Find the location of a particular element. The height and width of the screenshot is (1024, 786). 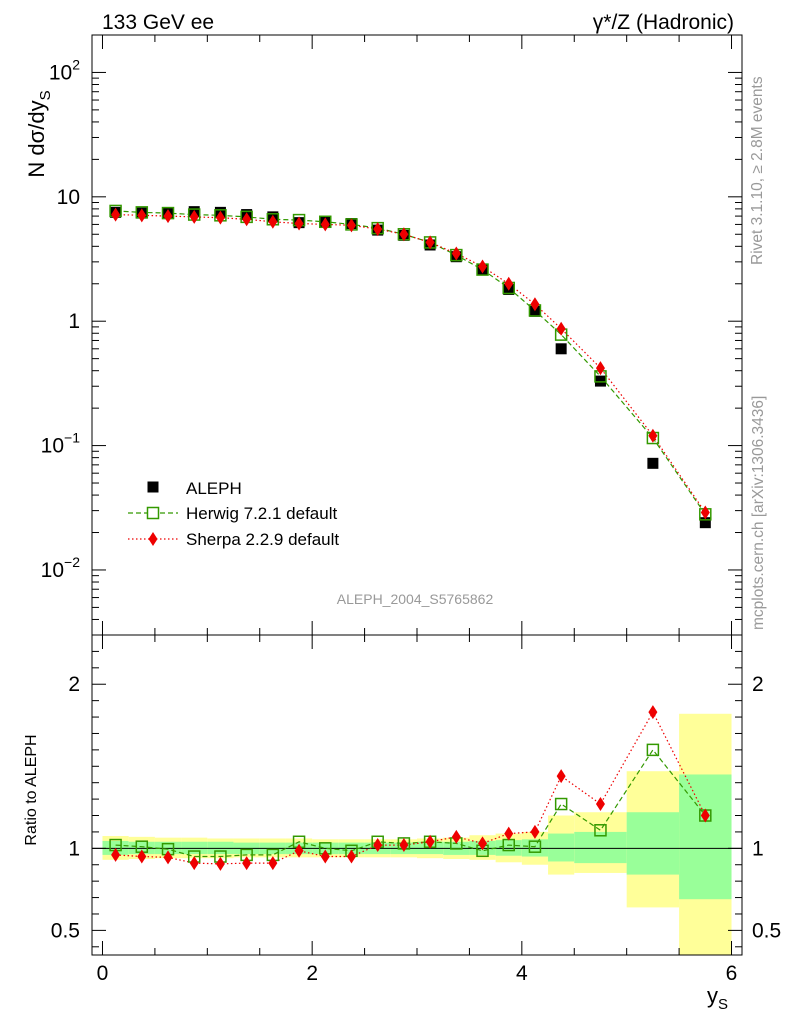

legend-entry-herwig: Herwig 7.2.1 default is located at coordinates (232, 513).